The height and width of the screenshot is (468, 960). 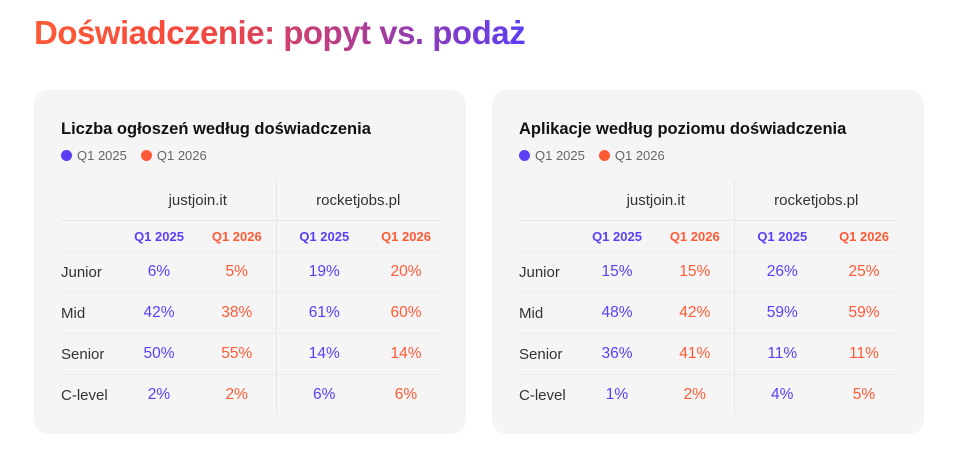 I want to click on card-title: Aplikacje według poziomu doświadczenia, so click(x=683, y=129).